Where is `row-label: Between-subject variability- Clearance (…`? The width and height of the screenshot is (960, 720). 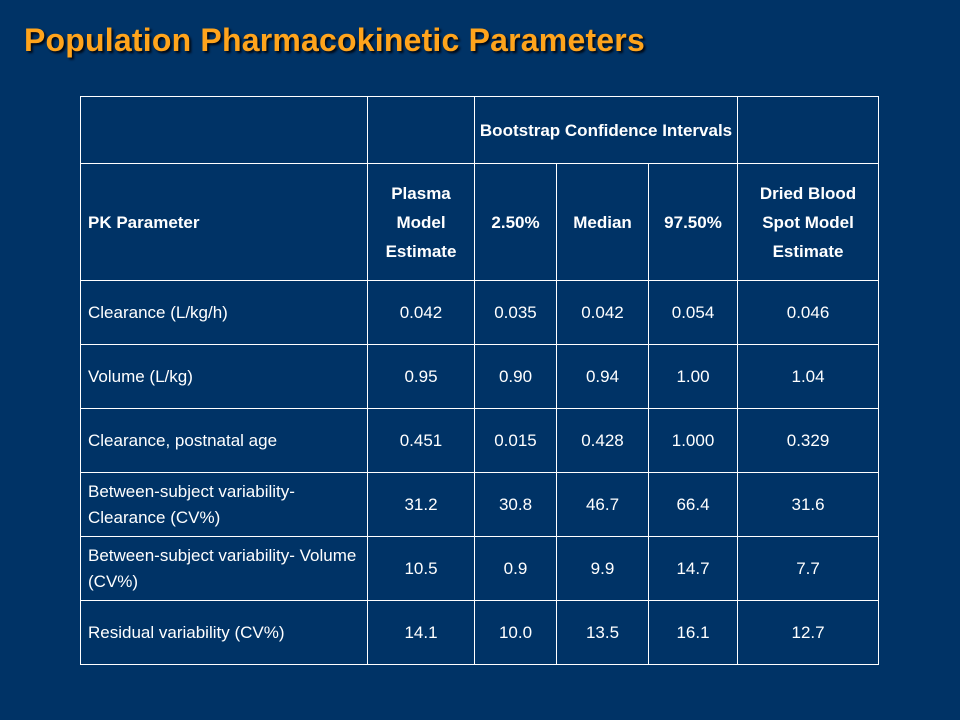
row-label: Between-subject variability- Clearance (… is located at coordinates (224, 504).